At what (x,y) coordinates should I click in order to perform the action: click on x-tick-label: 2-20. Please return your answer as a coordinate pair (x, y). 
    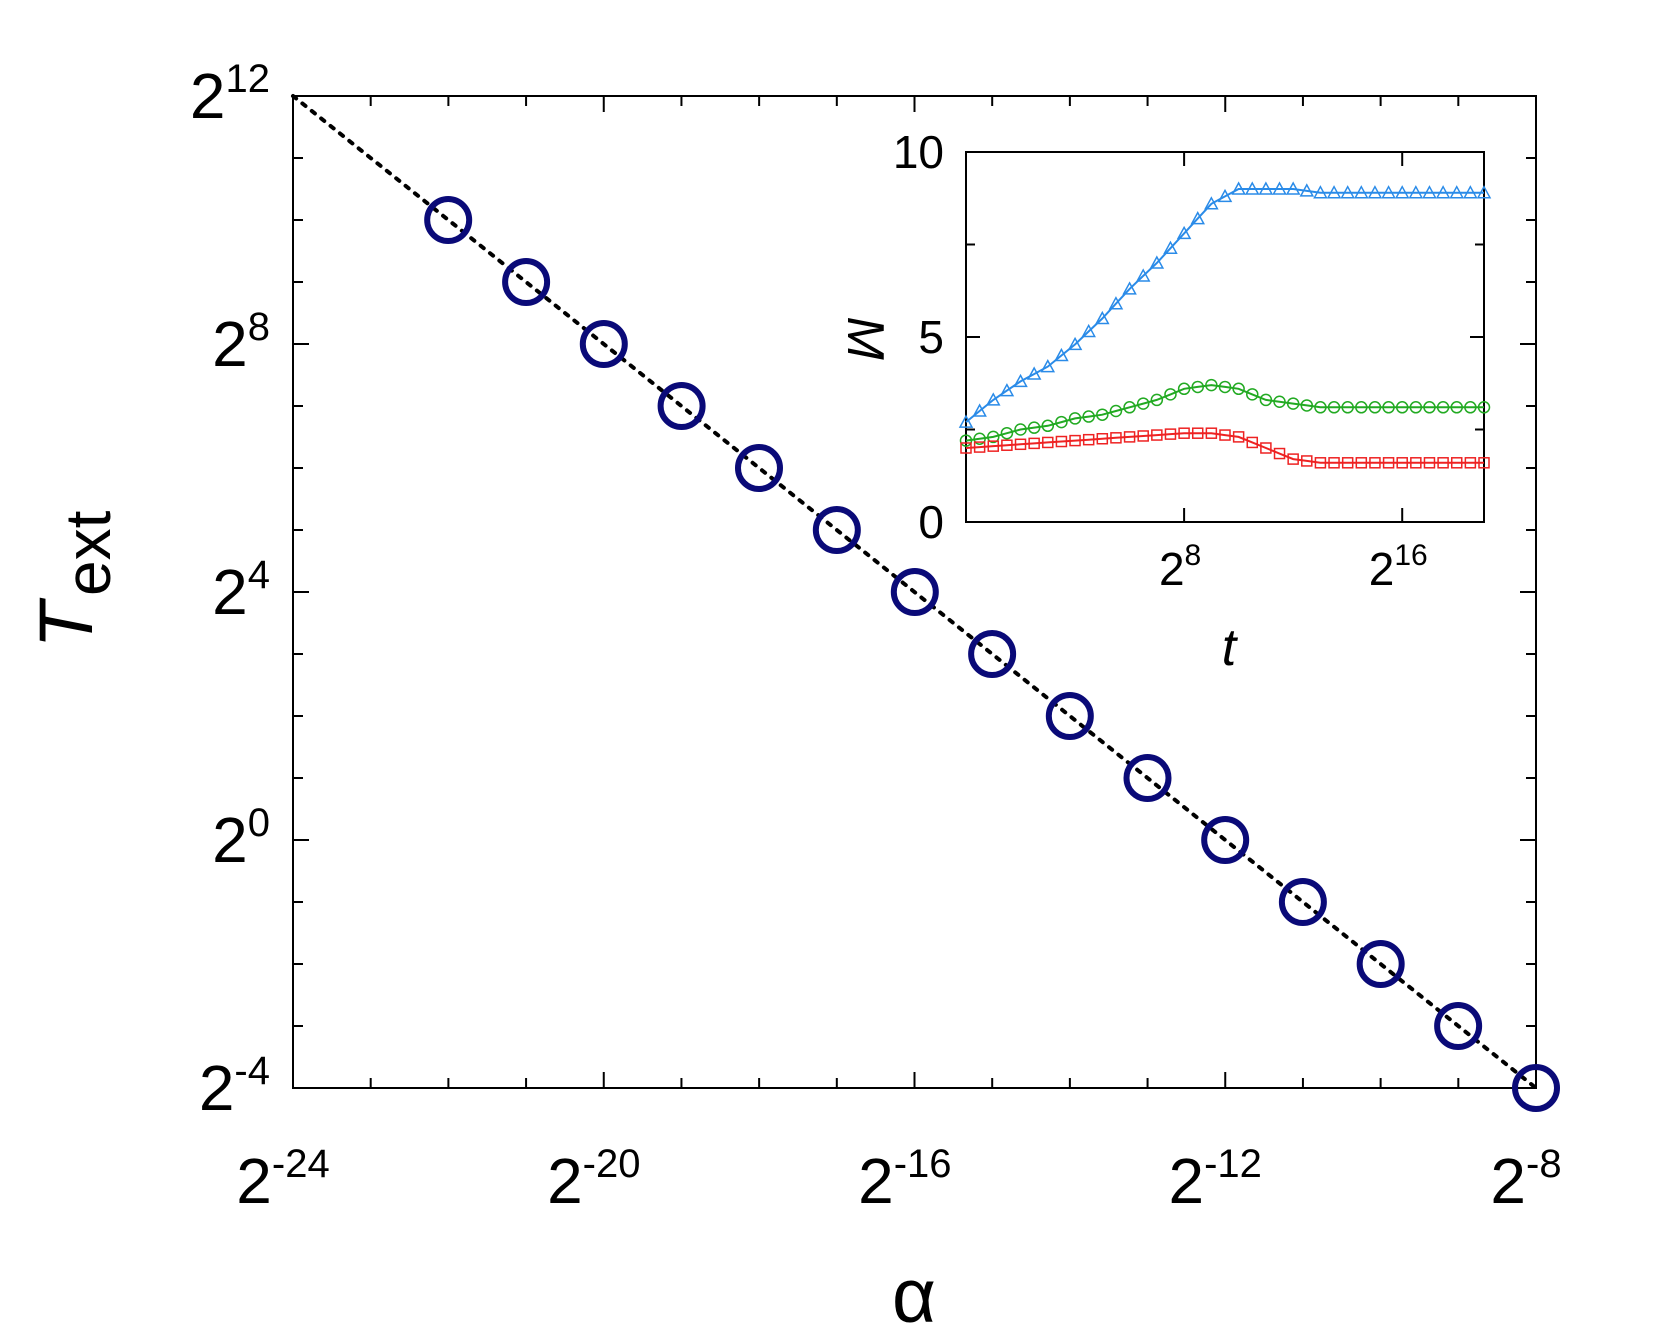
    Looking at the image, I should click on (593, 1179).